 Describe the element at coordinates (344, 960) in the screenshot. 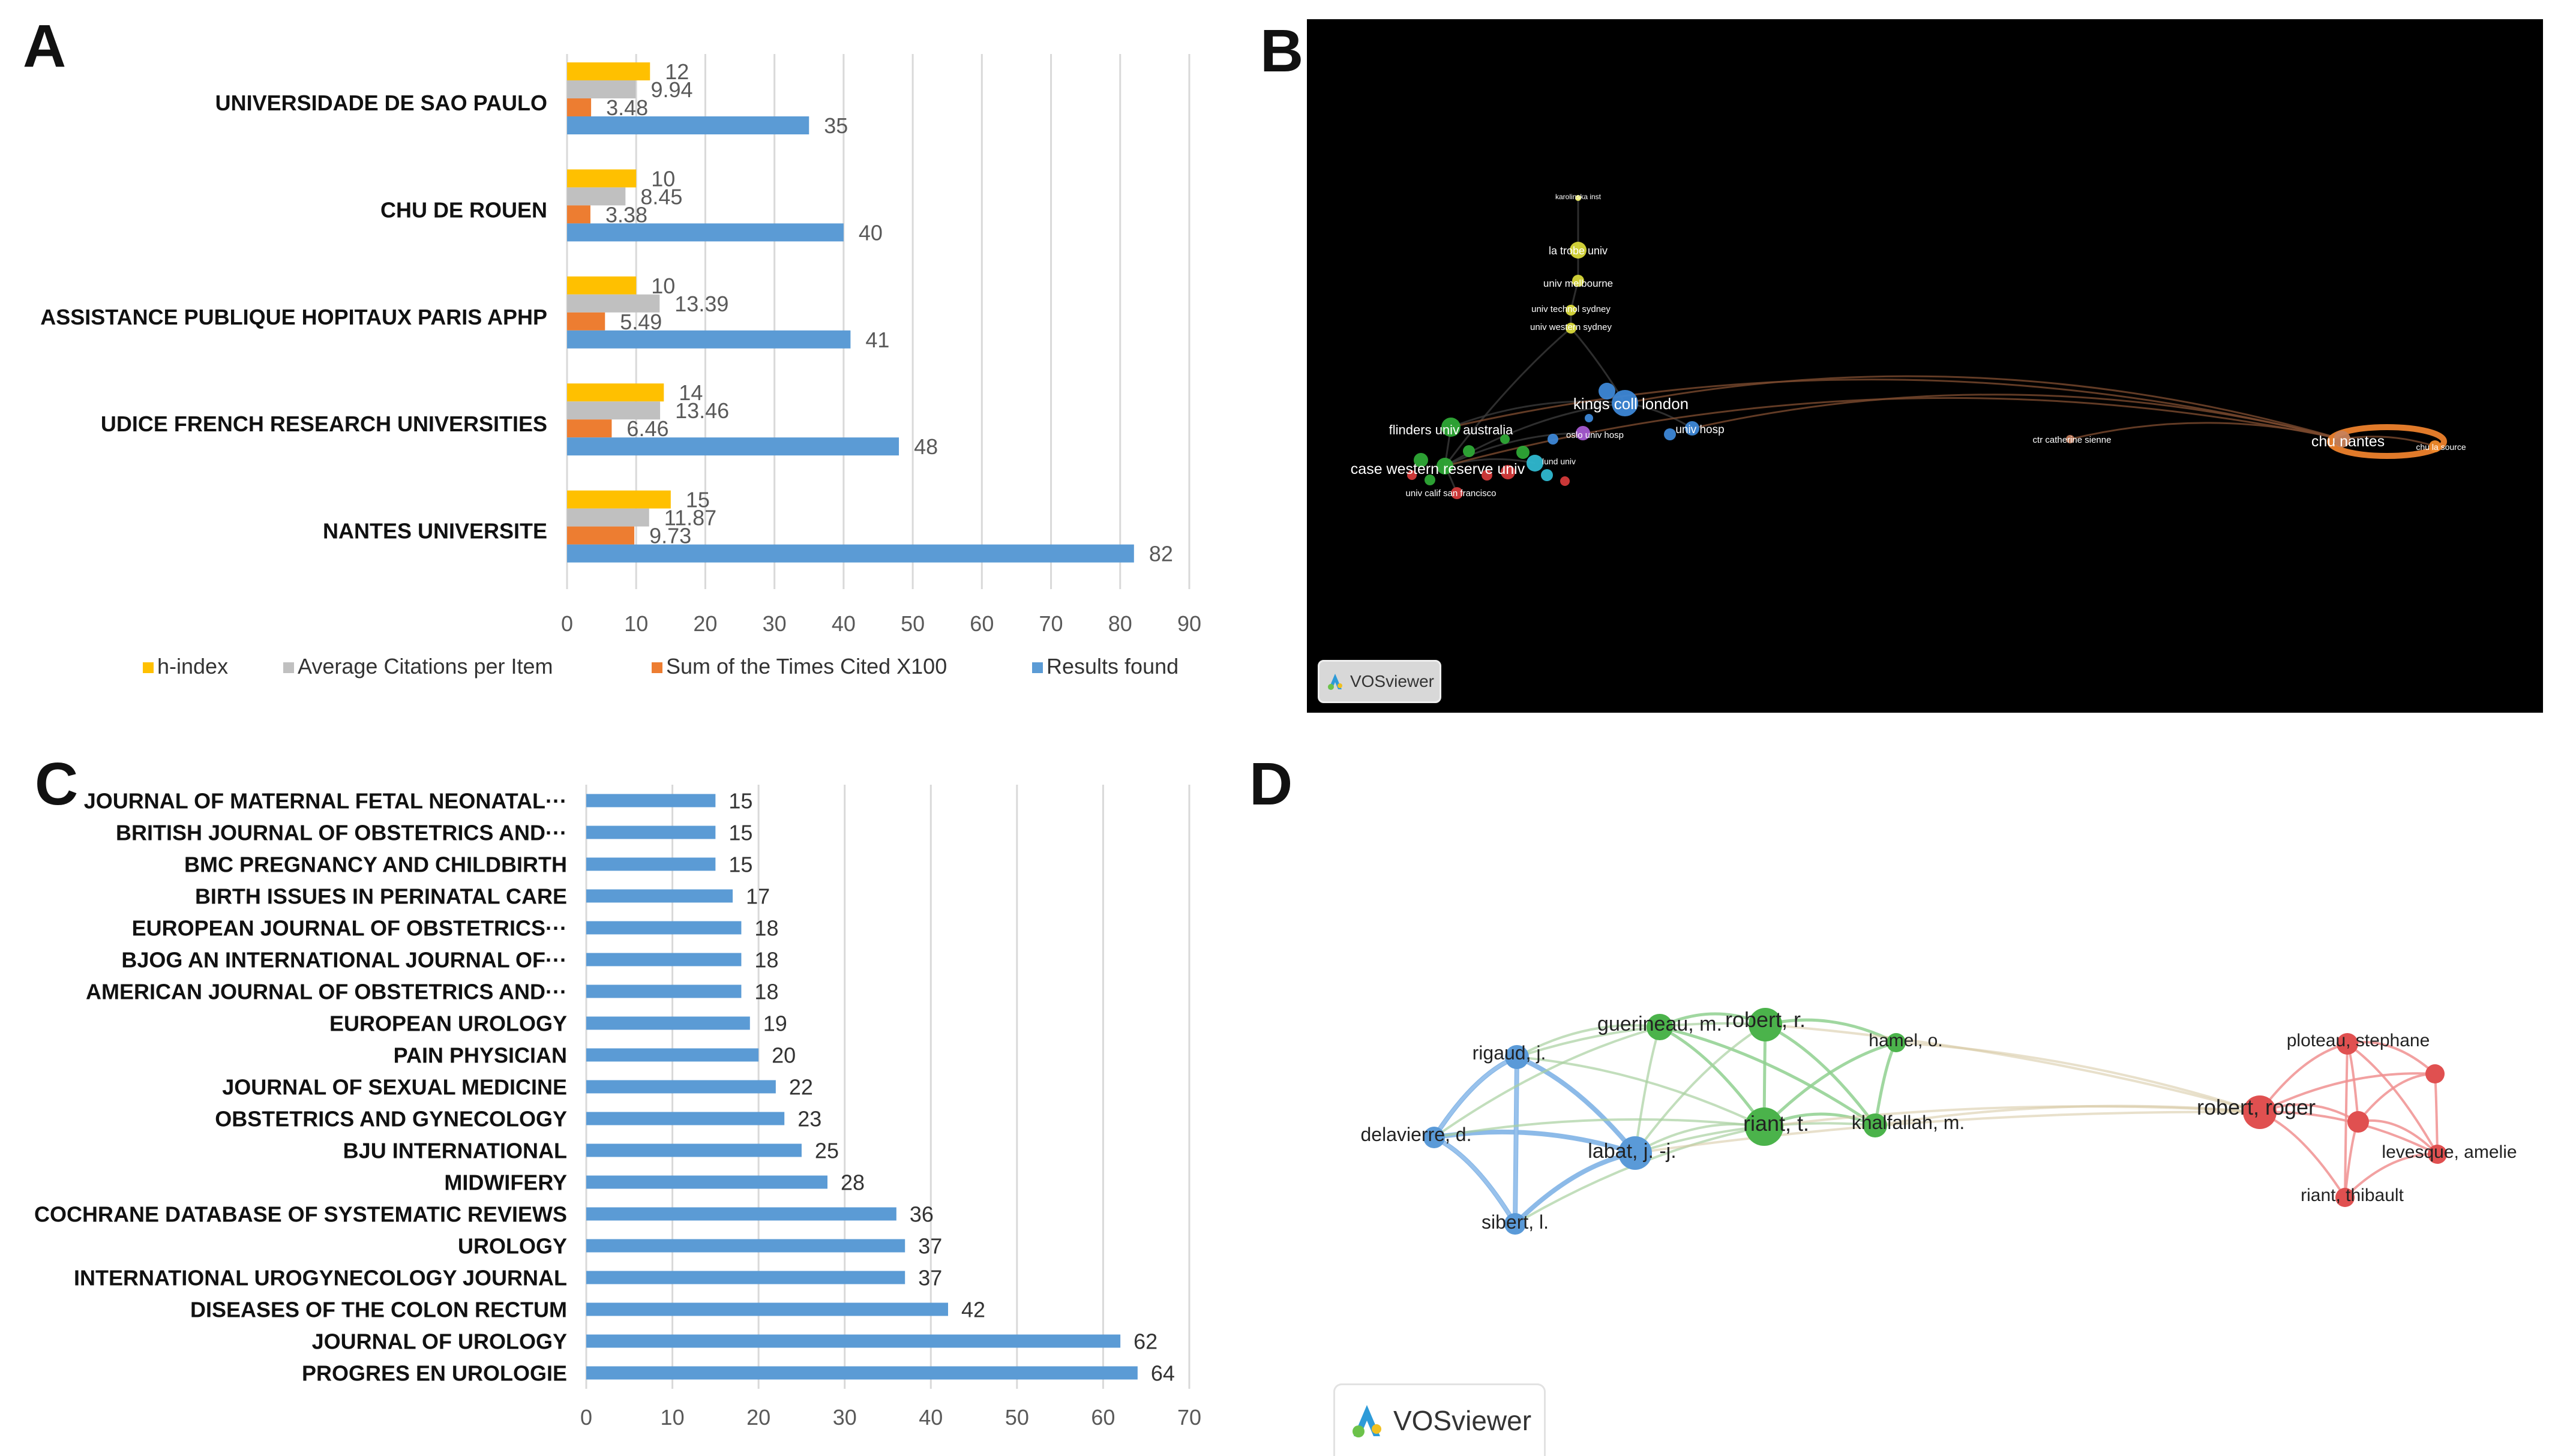

I see `category-label: BJOG AN INTERNATIONAL JOURNAL OF···` at that location.